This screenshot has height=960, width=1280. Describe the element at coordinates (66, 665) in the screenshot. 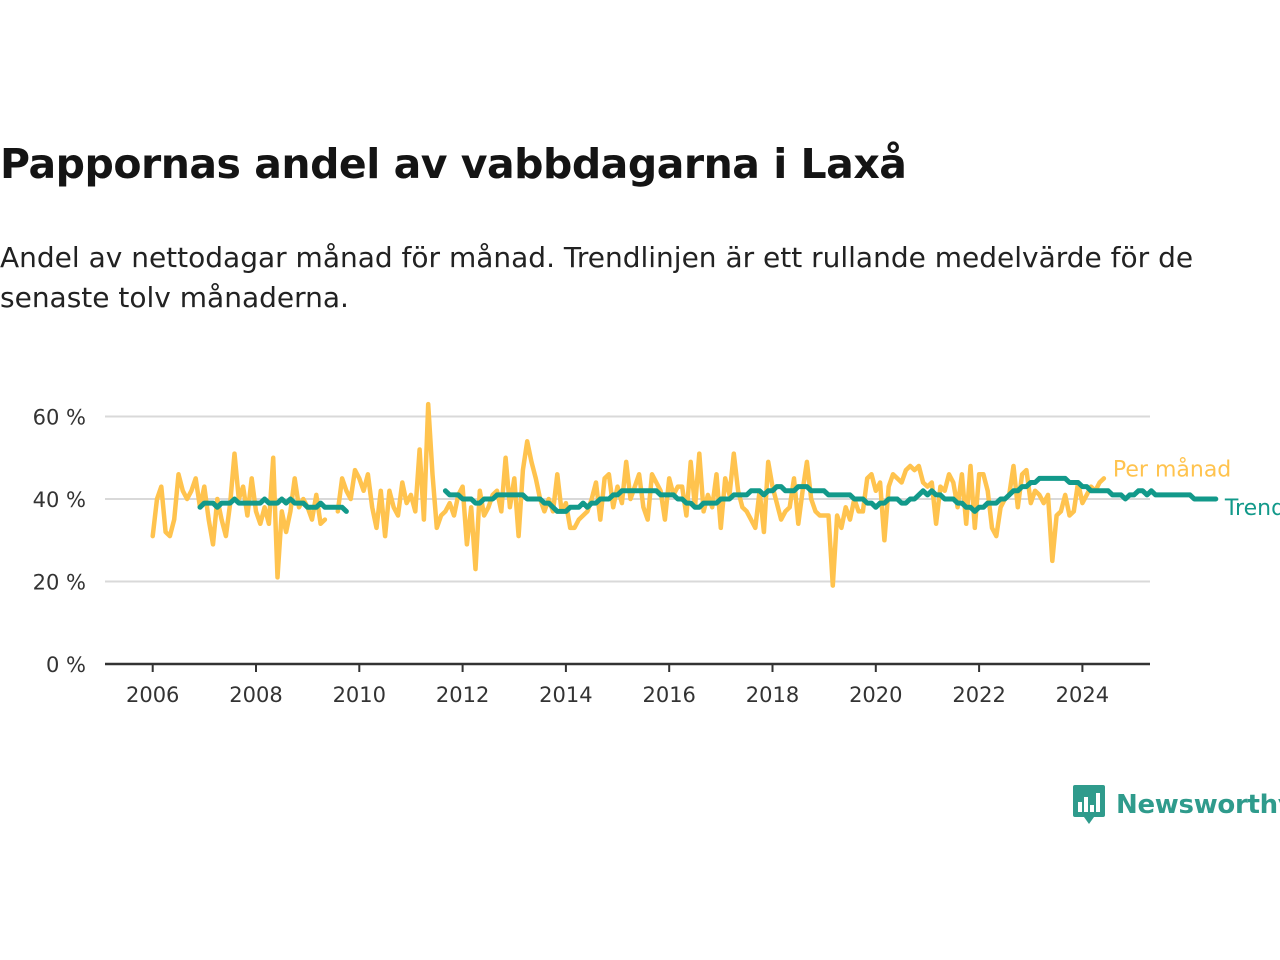

I see `y-tick-label: 0 %` at that location.